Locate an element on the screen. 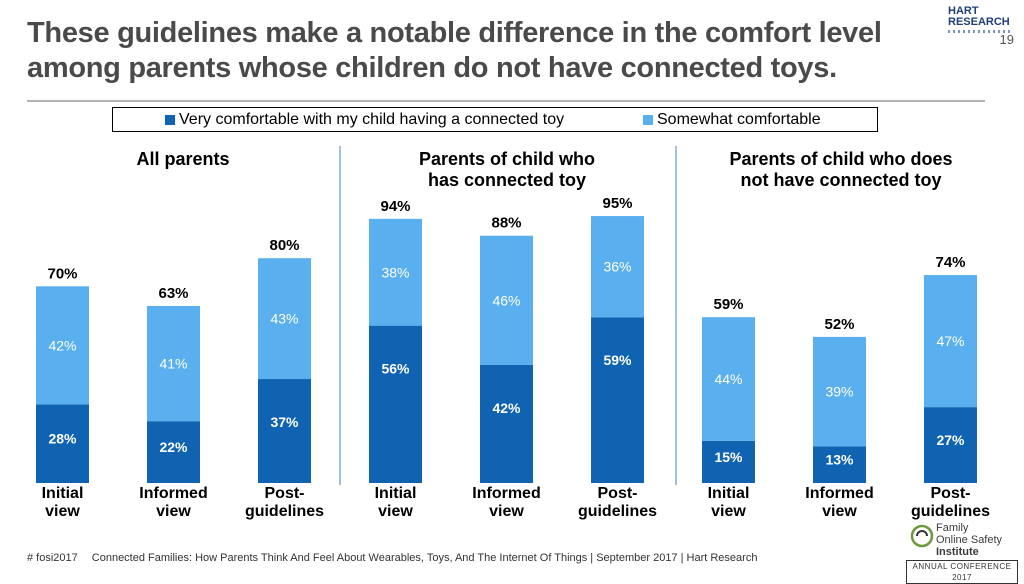 This screenshot has width=1024, height=584. label-very-1-2: 22% is located at coordinates (173, 447).